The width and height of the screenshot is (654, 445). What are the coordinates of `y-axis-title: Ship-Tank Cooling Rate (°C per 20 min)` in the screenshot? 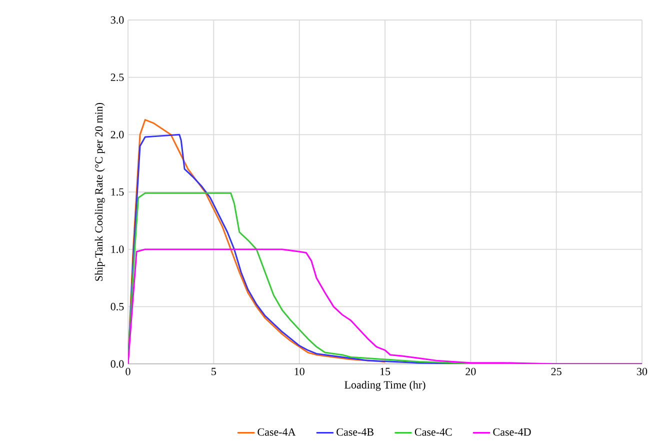 It's located at (99, 191).